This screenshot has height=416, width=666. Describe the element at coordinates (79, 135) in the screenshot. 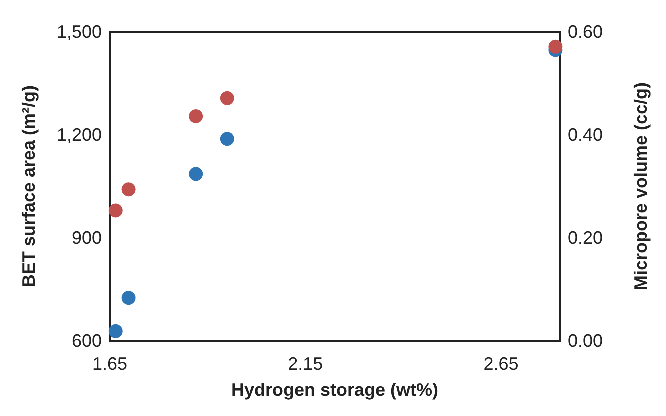

I see `y-tick-label: 1,200` at that location.